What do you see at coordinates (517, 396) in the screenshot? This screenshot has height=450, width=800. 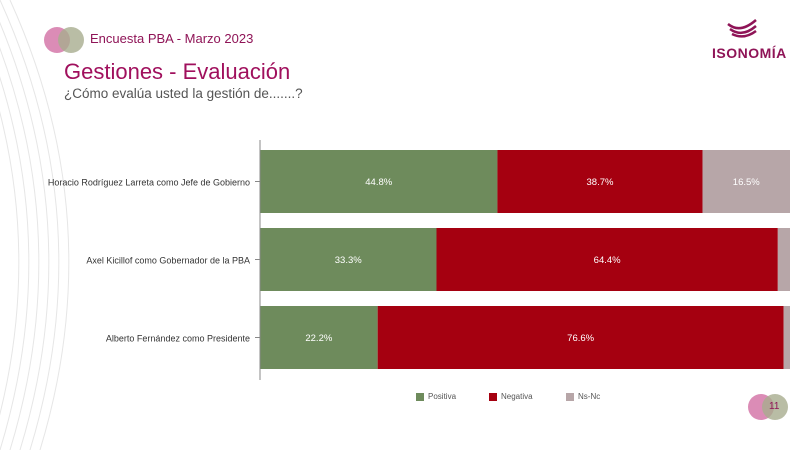 I see `legend-label: Negativa` at bounding box center [517, 396].